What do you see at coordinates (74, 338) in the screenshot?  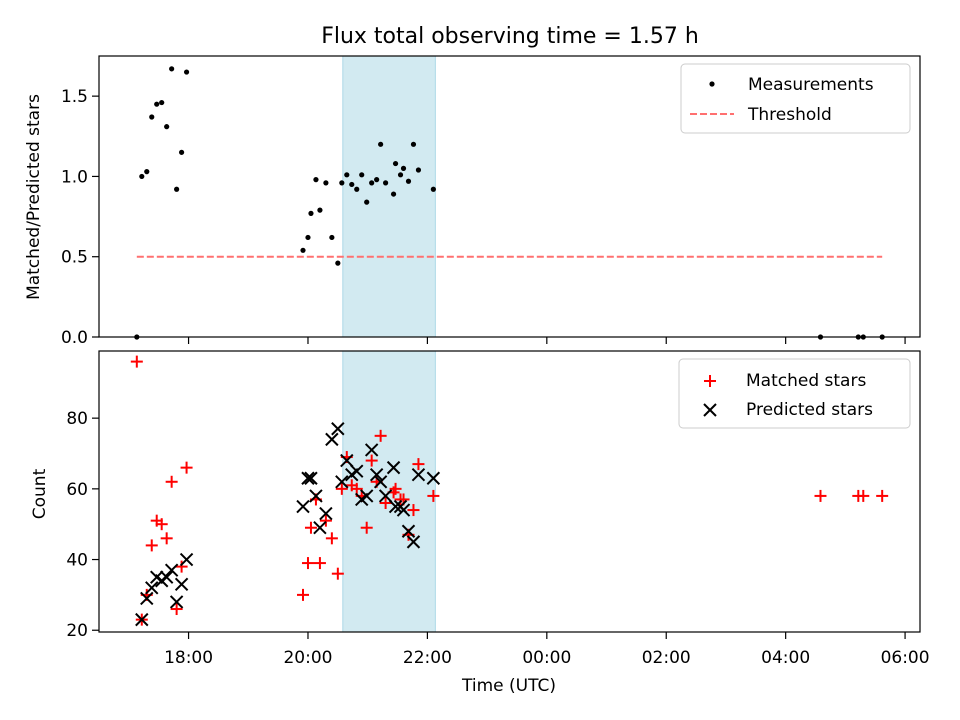 I see `y-tick-label: 0.0` at bounding box center [74, 338].